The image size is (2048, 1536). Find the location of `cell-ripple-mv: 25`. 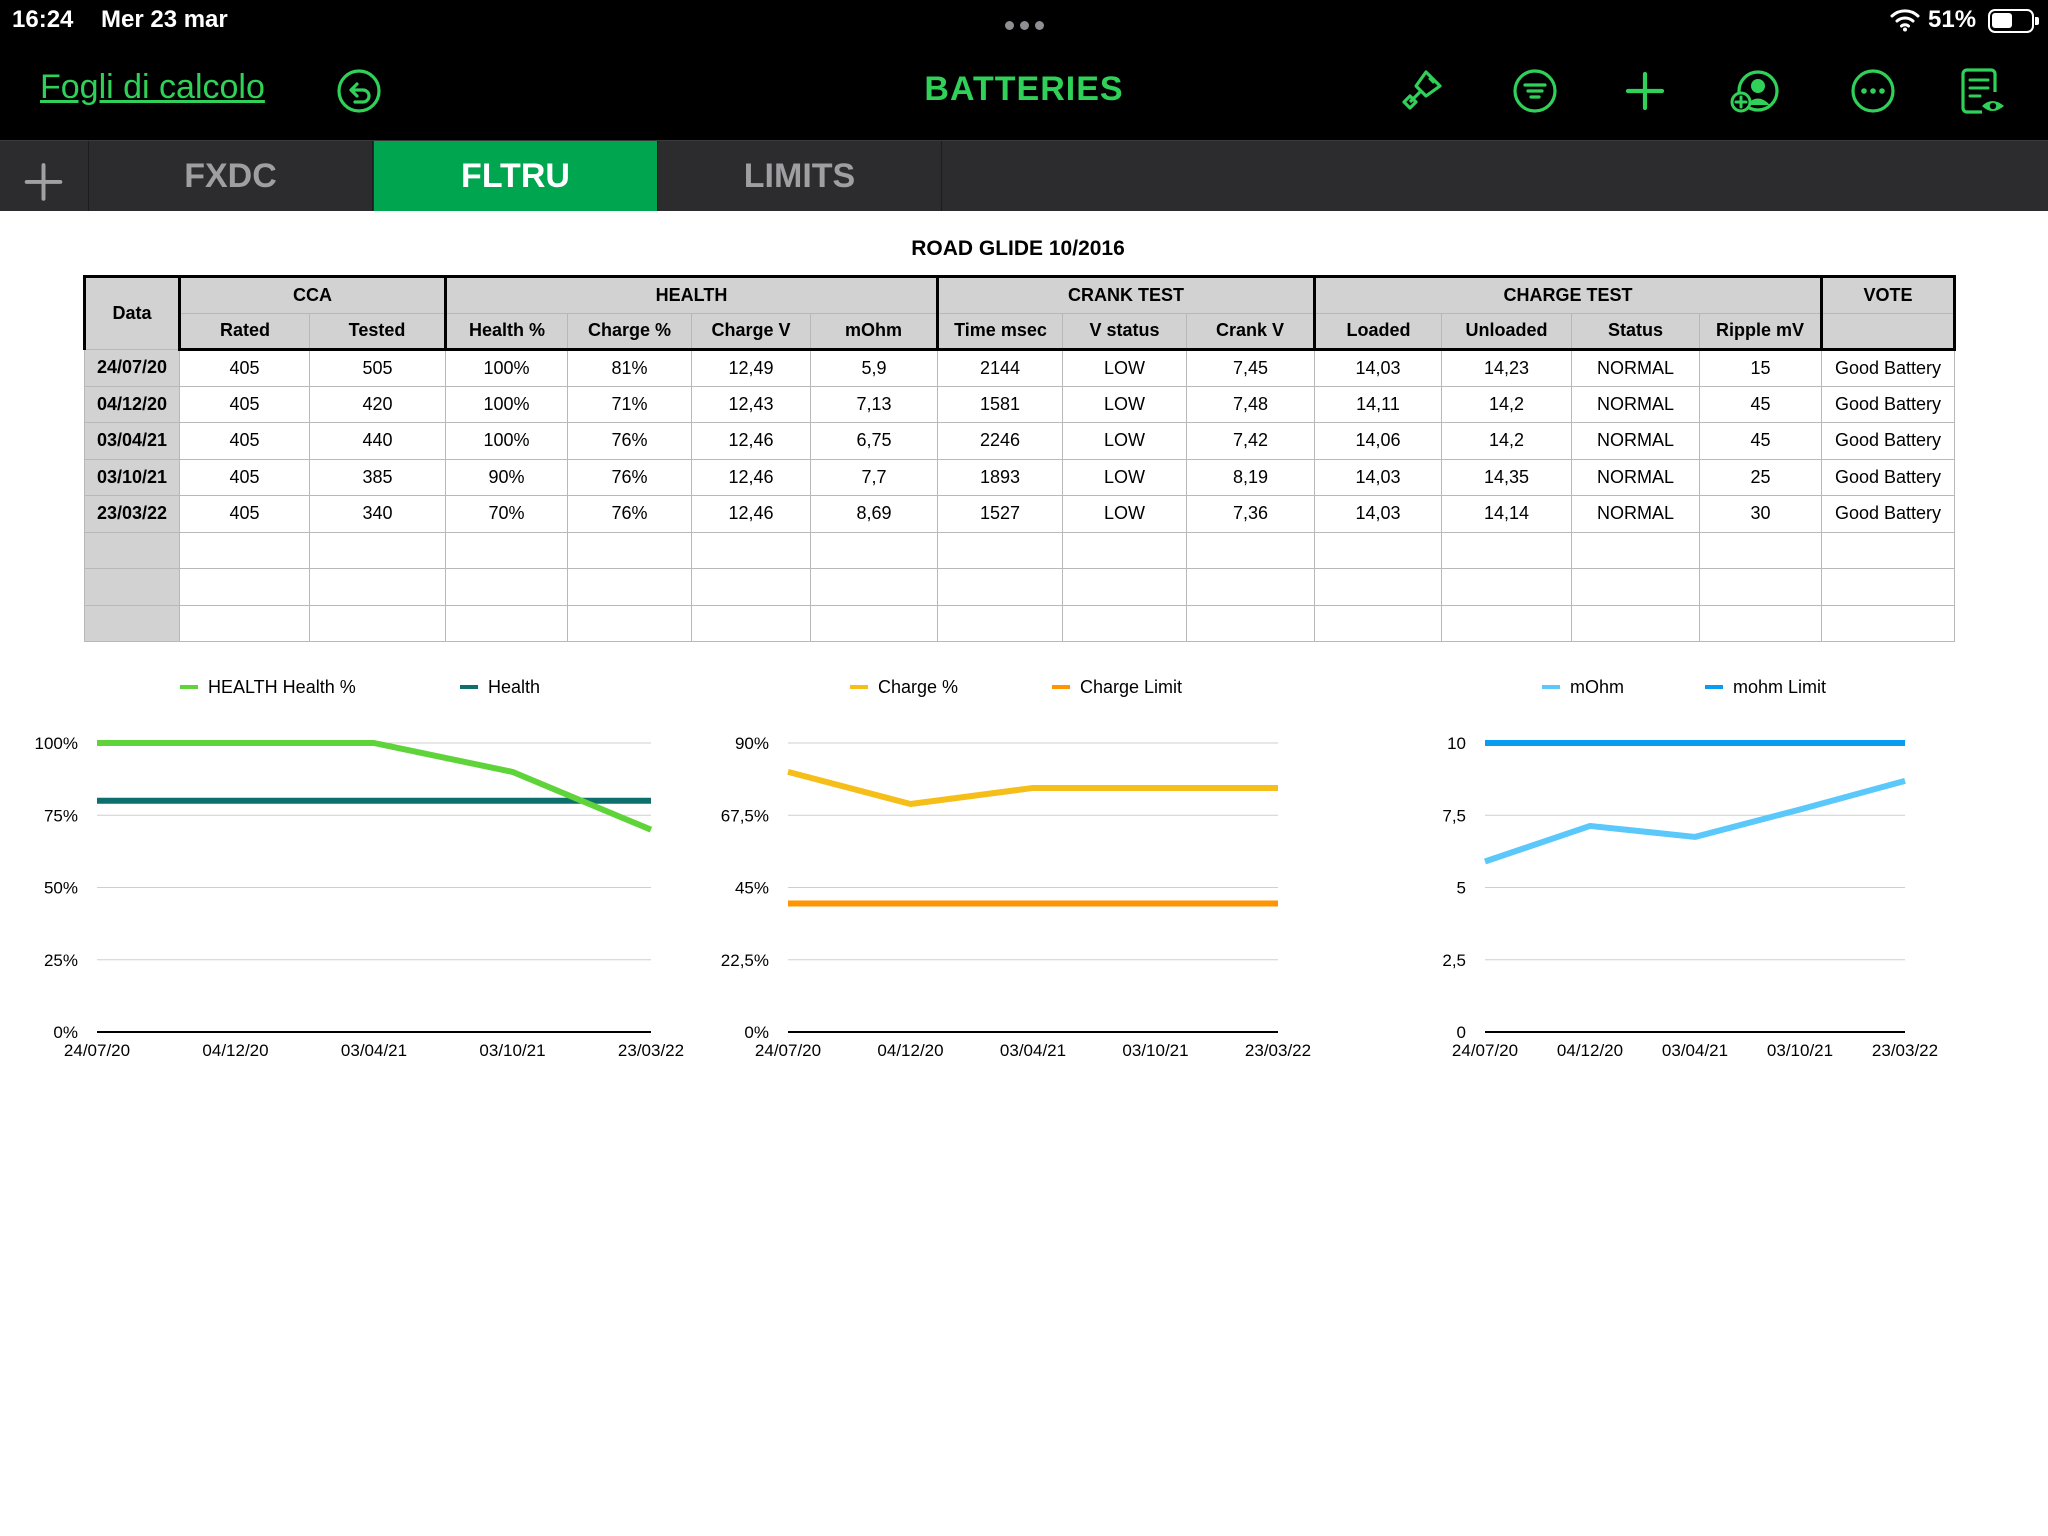

cell-ripple-mv: 25 is located at coordinates (1760, 477).